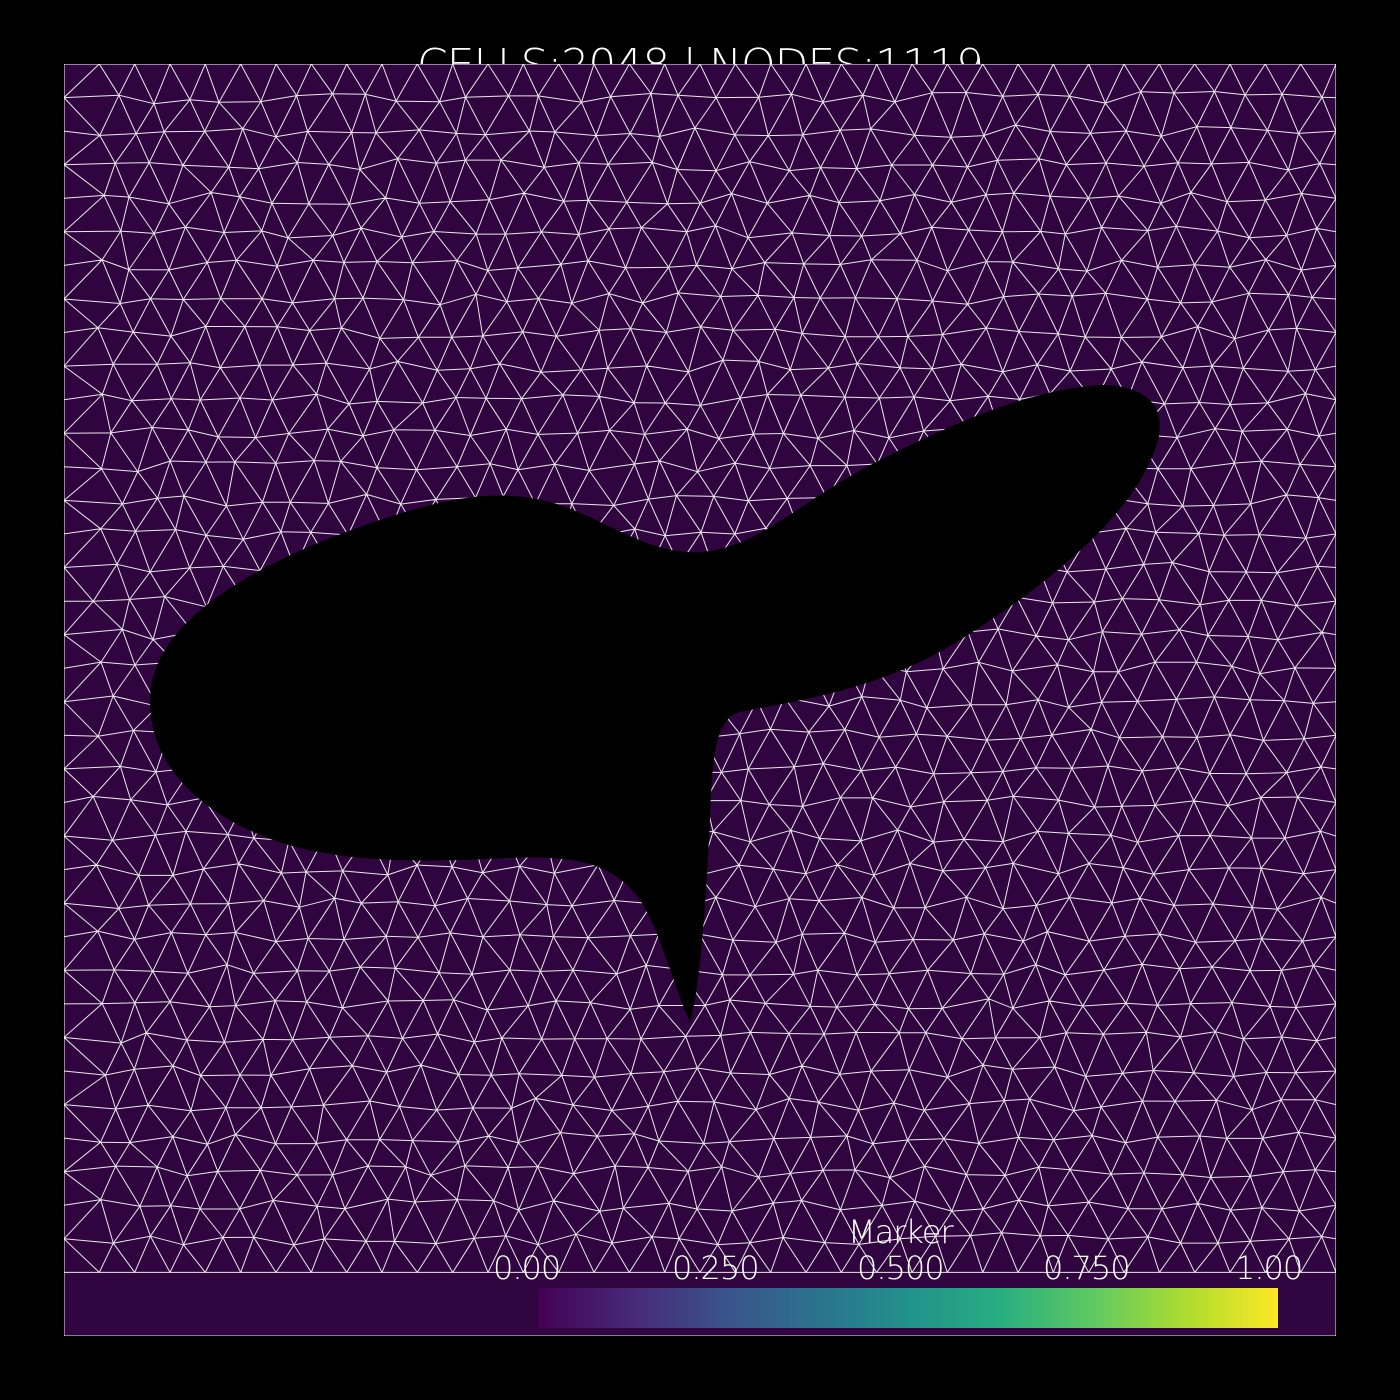 The height and width of the screenshot is (1400, 1400). I want to click on colorbar-tick-label: 1.00, so click(1269, 1268).